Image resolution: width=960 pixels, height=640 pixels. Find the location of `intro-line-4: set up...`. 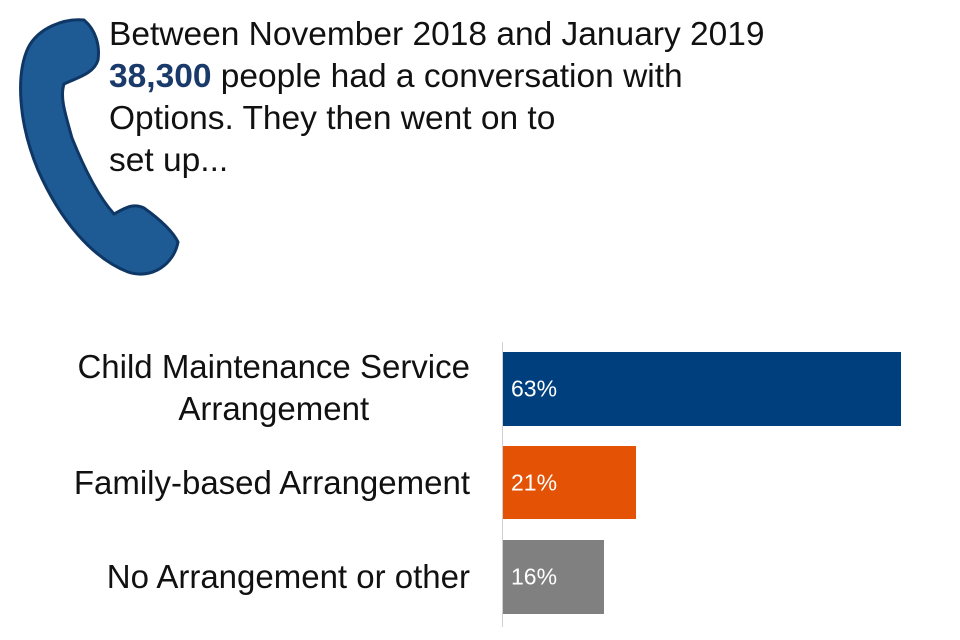

intro-line-4: set up... is located at coordinates (169, 160).